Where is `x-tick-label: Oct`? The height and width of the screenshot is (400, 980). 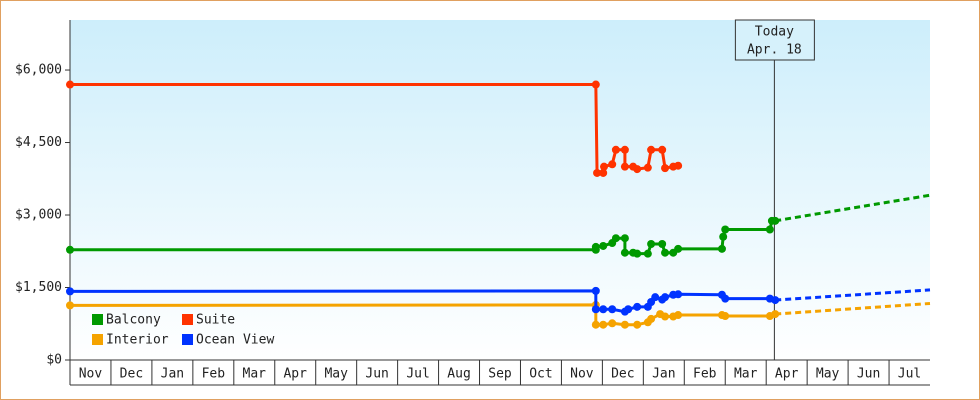 x-tick-label: Oct is located at coordinates (540, 374).